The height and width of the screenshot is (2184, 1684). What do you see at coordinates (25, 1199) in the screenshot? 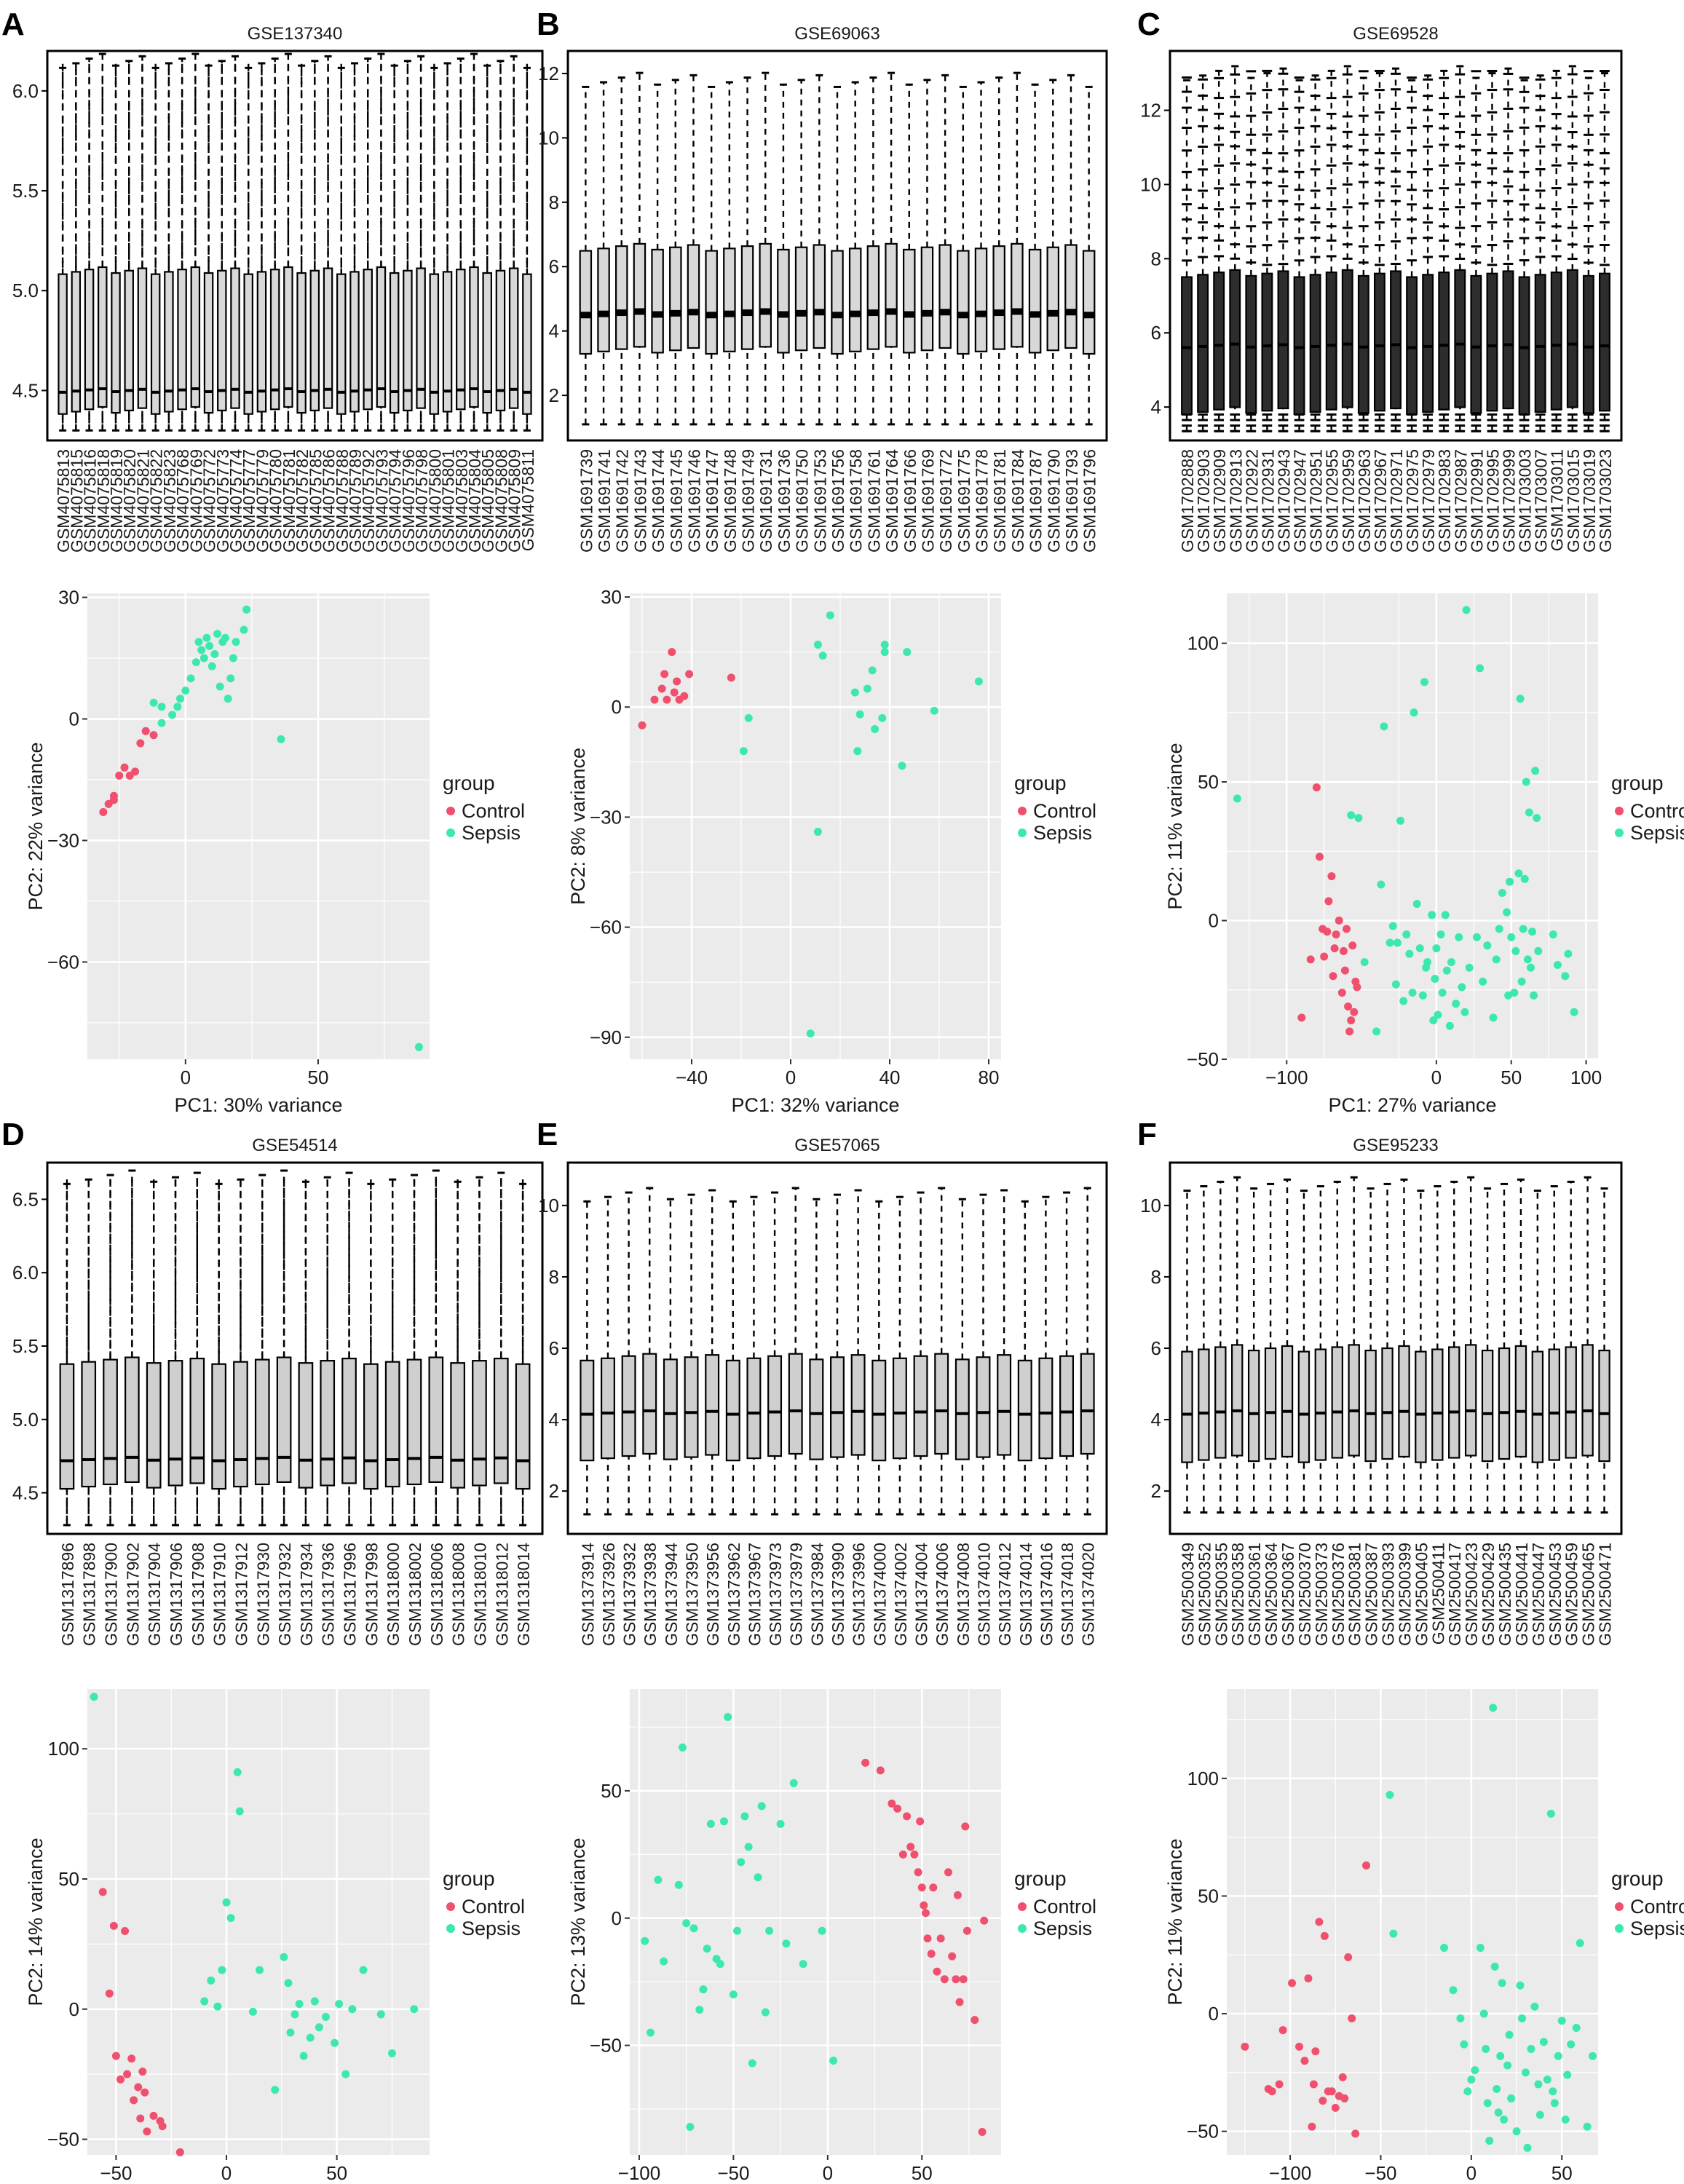
I see `y-tick-label: 6.5` at bounding box center [25, 1199].